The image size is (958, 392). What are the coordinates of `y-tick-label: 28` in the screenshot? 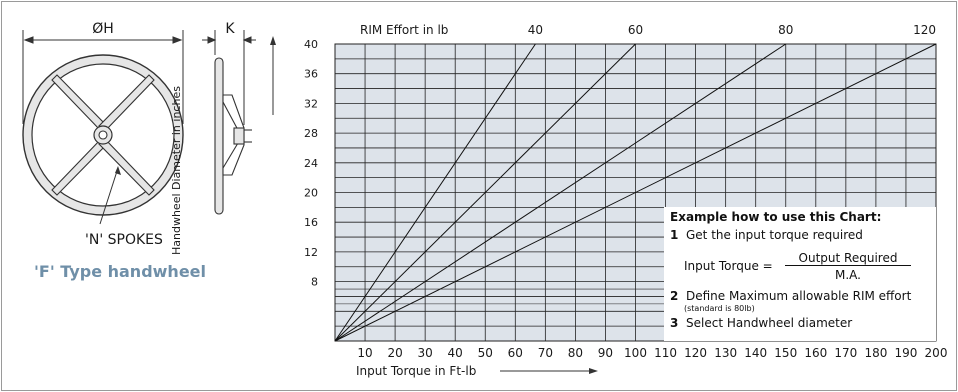 It's located at (311, 133).